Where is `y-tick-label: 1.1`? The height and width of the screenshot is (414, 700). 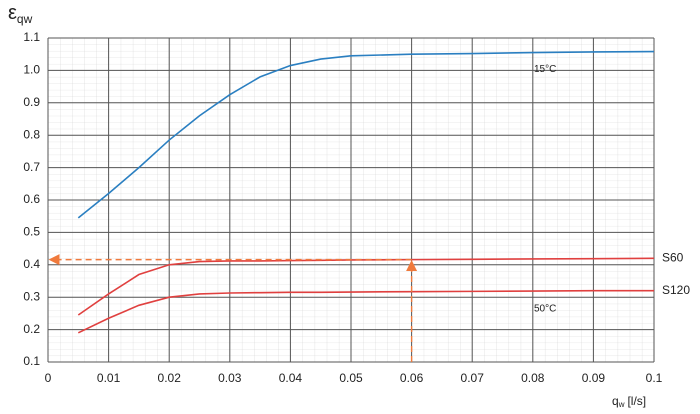 y-tick-label: 1.1 is located at coordinates (31, 37).